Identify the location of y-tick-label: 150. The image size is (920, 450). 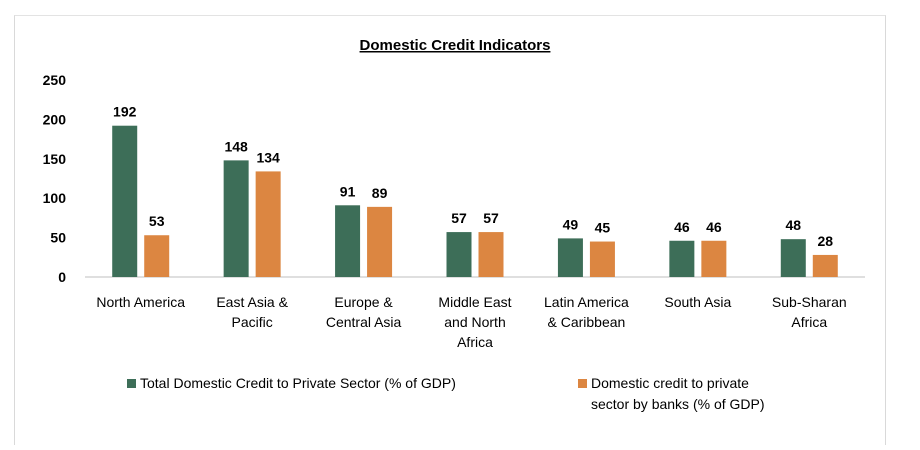
(55, 159).